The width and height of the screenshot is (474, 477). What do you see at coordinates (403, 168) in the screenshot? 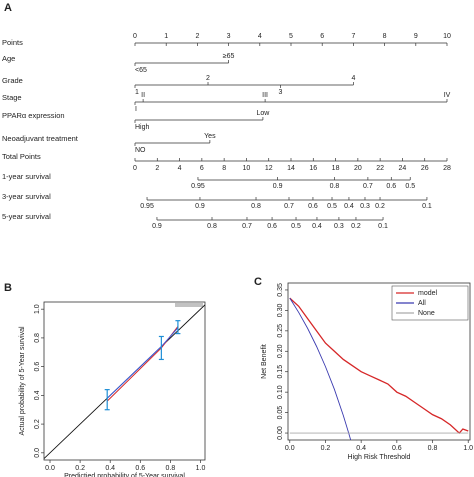
I see `tick-label: 24` at bounding box center [403, 168].